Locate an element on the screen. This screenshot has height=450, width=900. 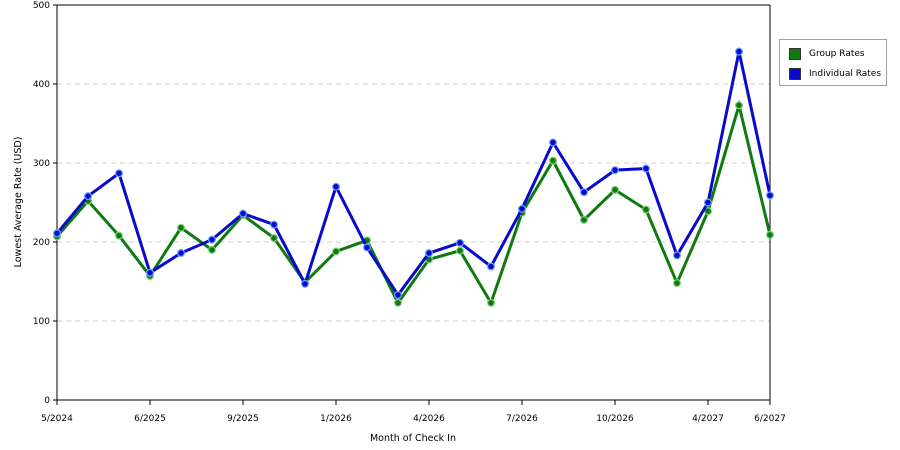
y-tick-label-0: 0 is located at coordinates (47, 401).